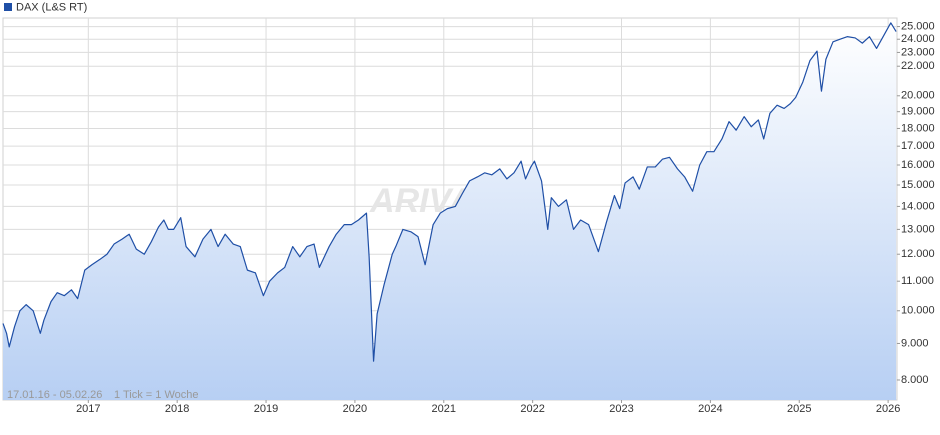  Describe the element at coordinates (918, 206) in the screenshot. I see `y-tick-label: 14.000` at that location.